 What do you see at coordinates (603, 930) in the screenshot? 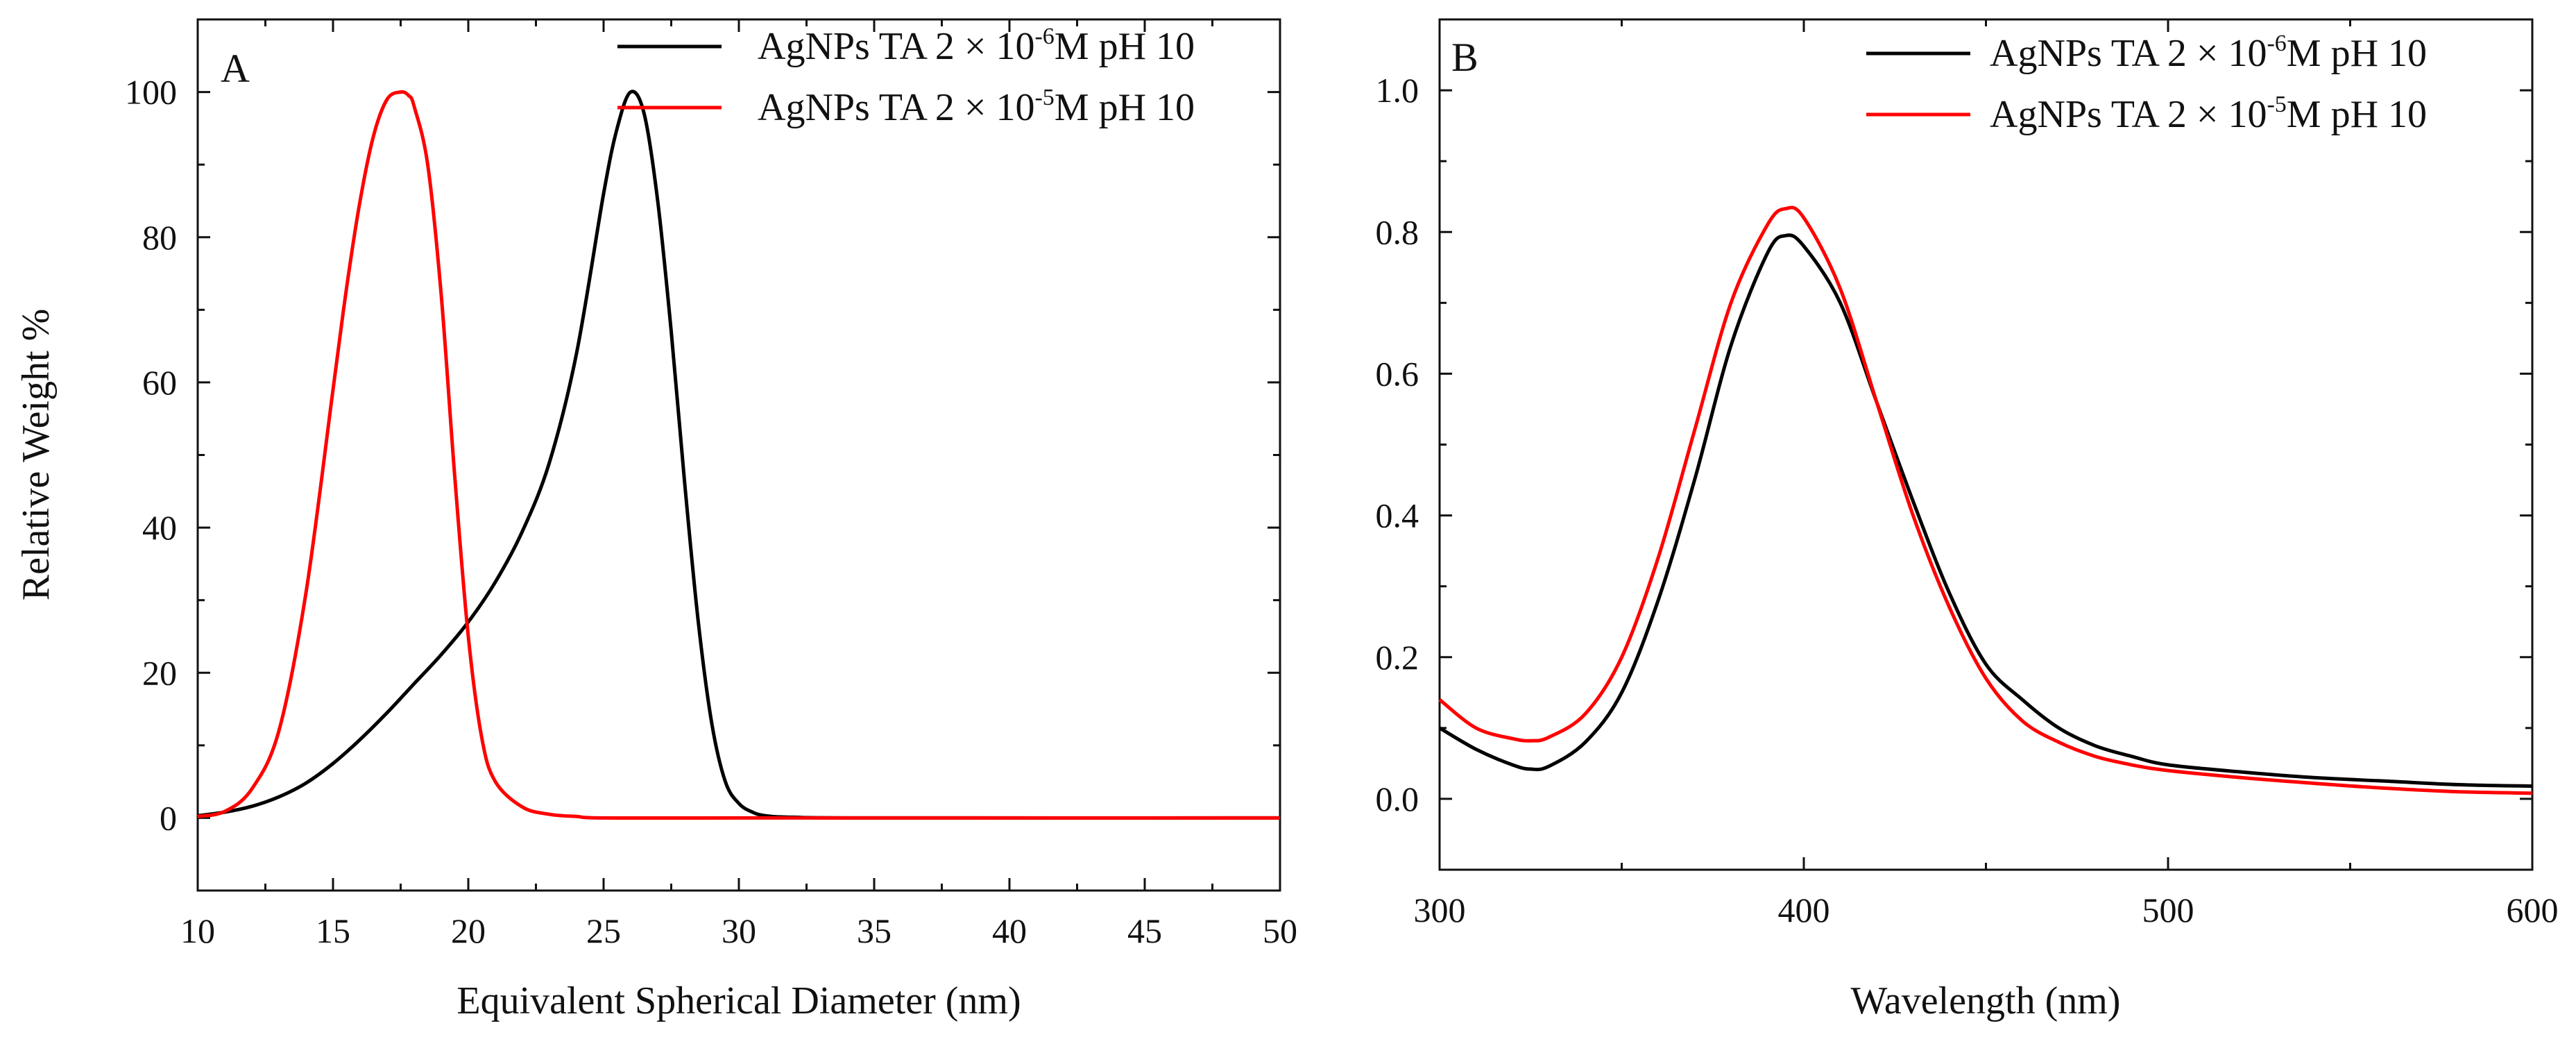
I see `panel-a-x-tick-label: 25` at bounding box center [603, 930].